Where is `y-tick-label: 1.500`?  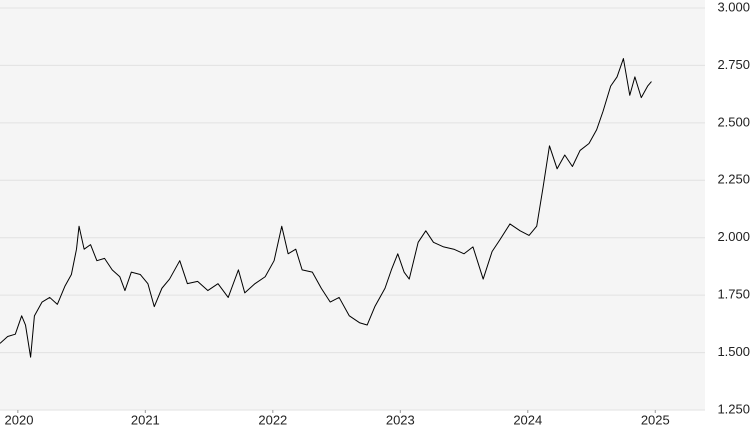 y-tick-label: 1.500 is located at coordinates (733, 351).